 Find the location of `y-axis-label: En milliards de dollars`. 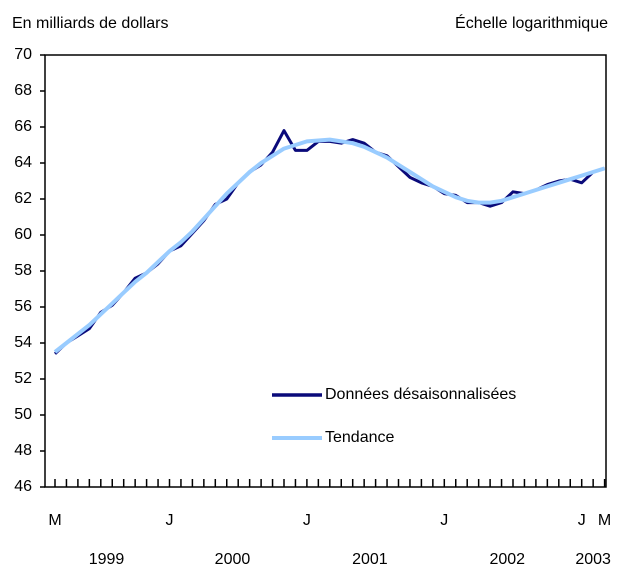

y-axis-label: En milliards de dollars is located at coordinates (90, 23).